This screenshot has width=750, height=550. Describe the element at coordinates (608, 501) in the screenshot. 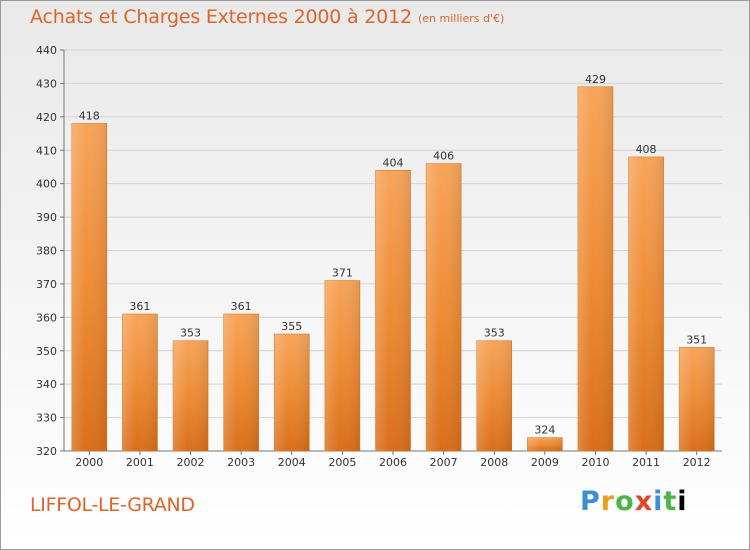

I see `logo-letter: r` at that location.